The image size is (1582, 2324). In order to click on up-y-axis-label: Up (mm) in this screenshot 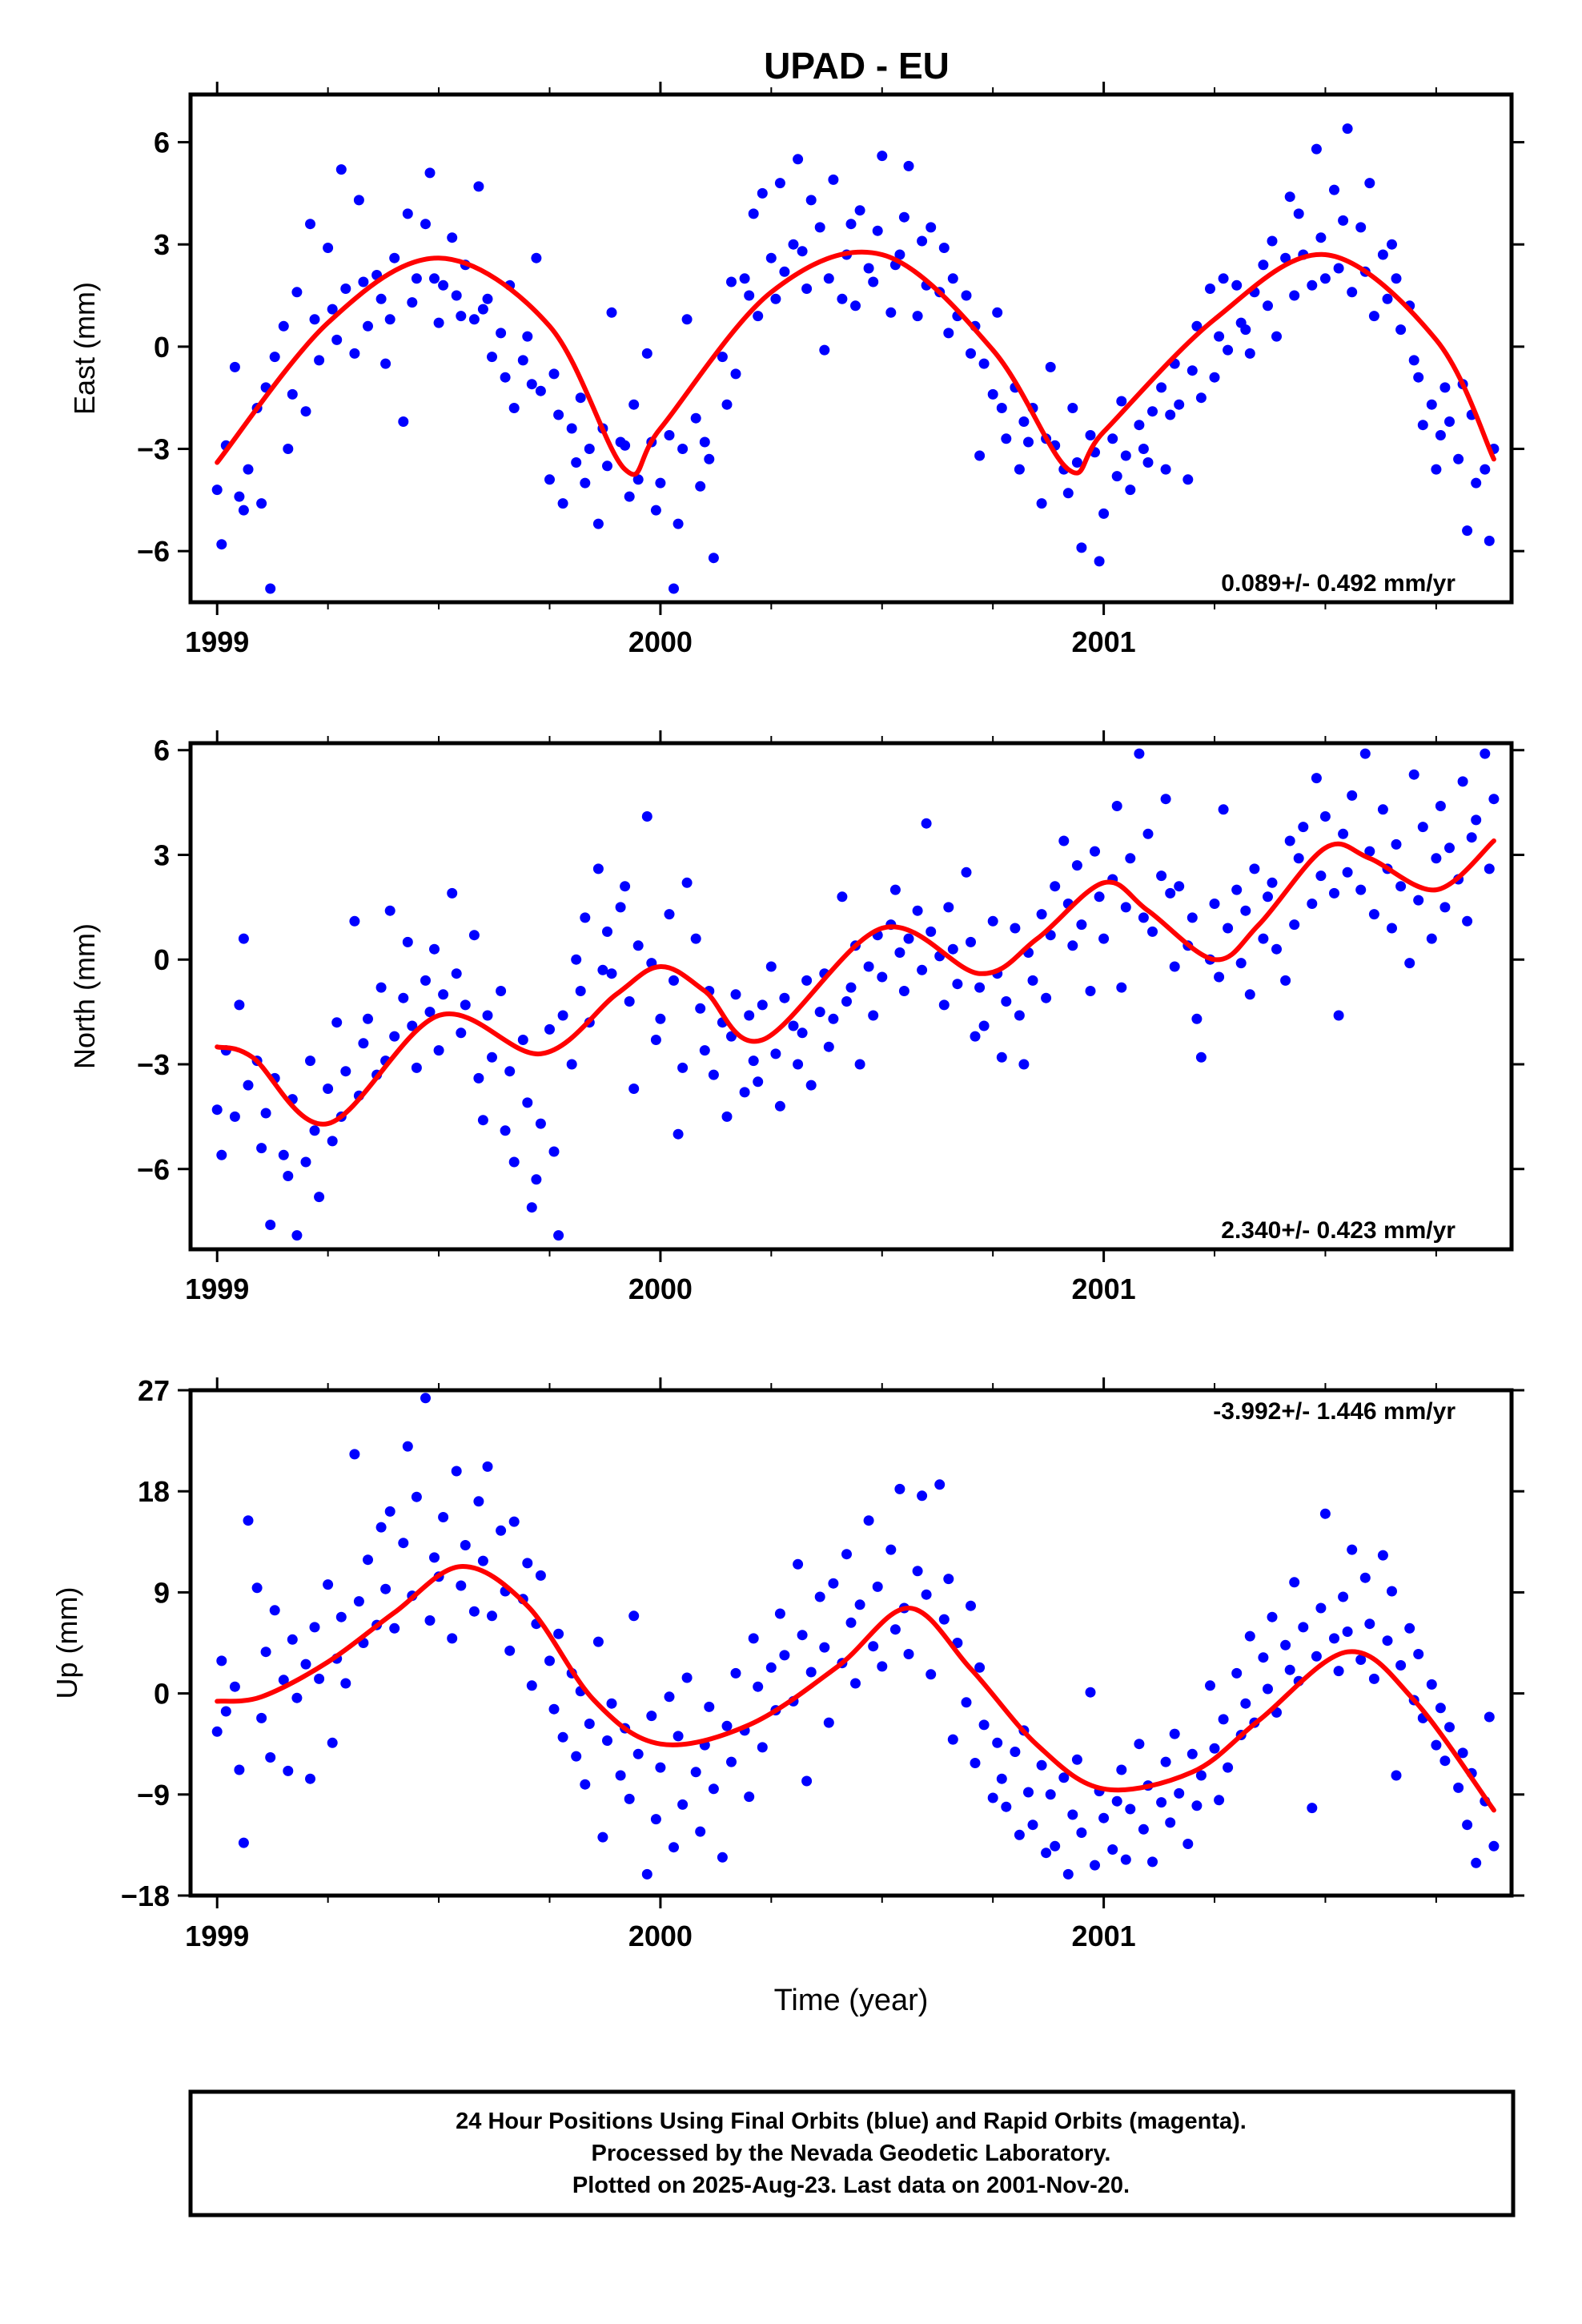, I will do `click(66, 1643)`.